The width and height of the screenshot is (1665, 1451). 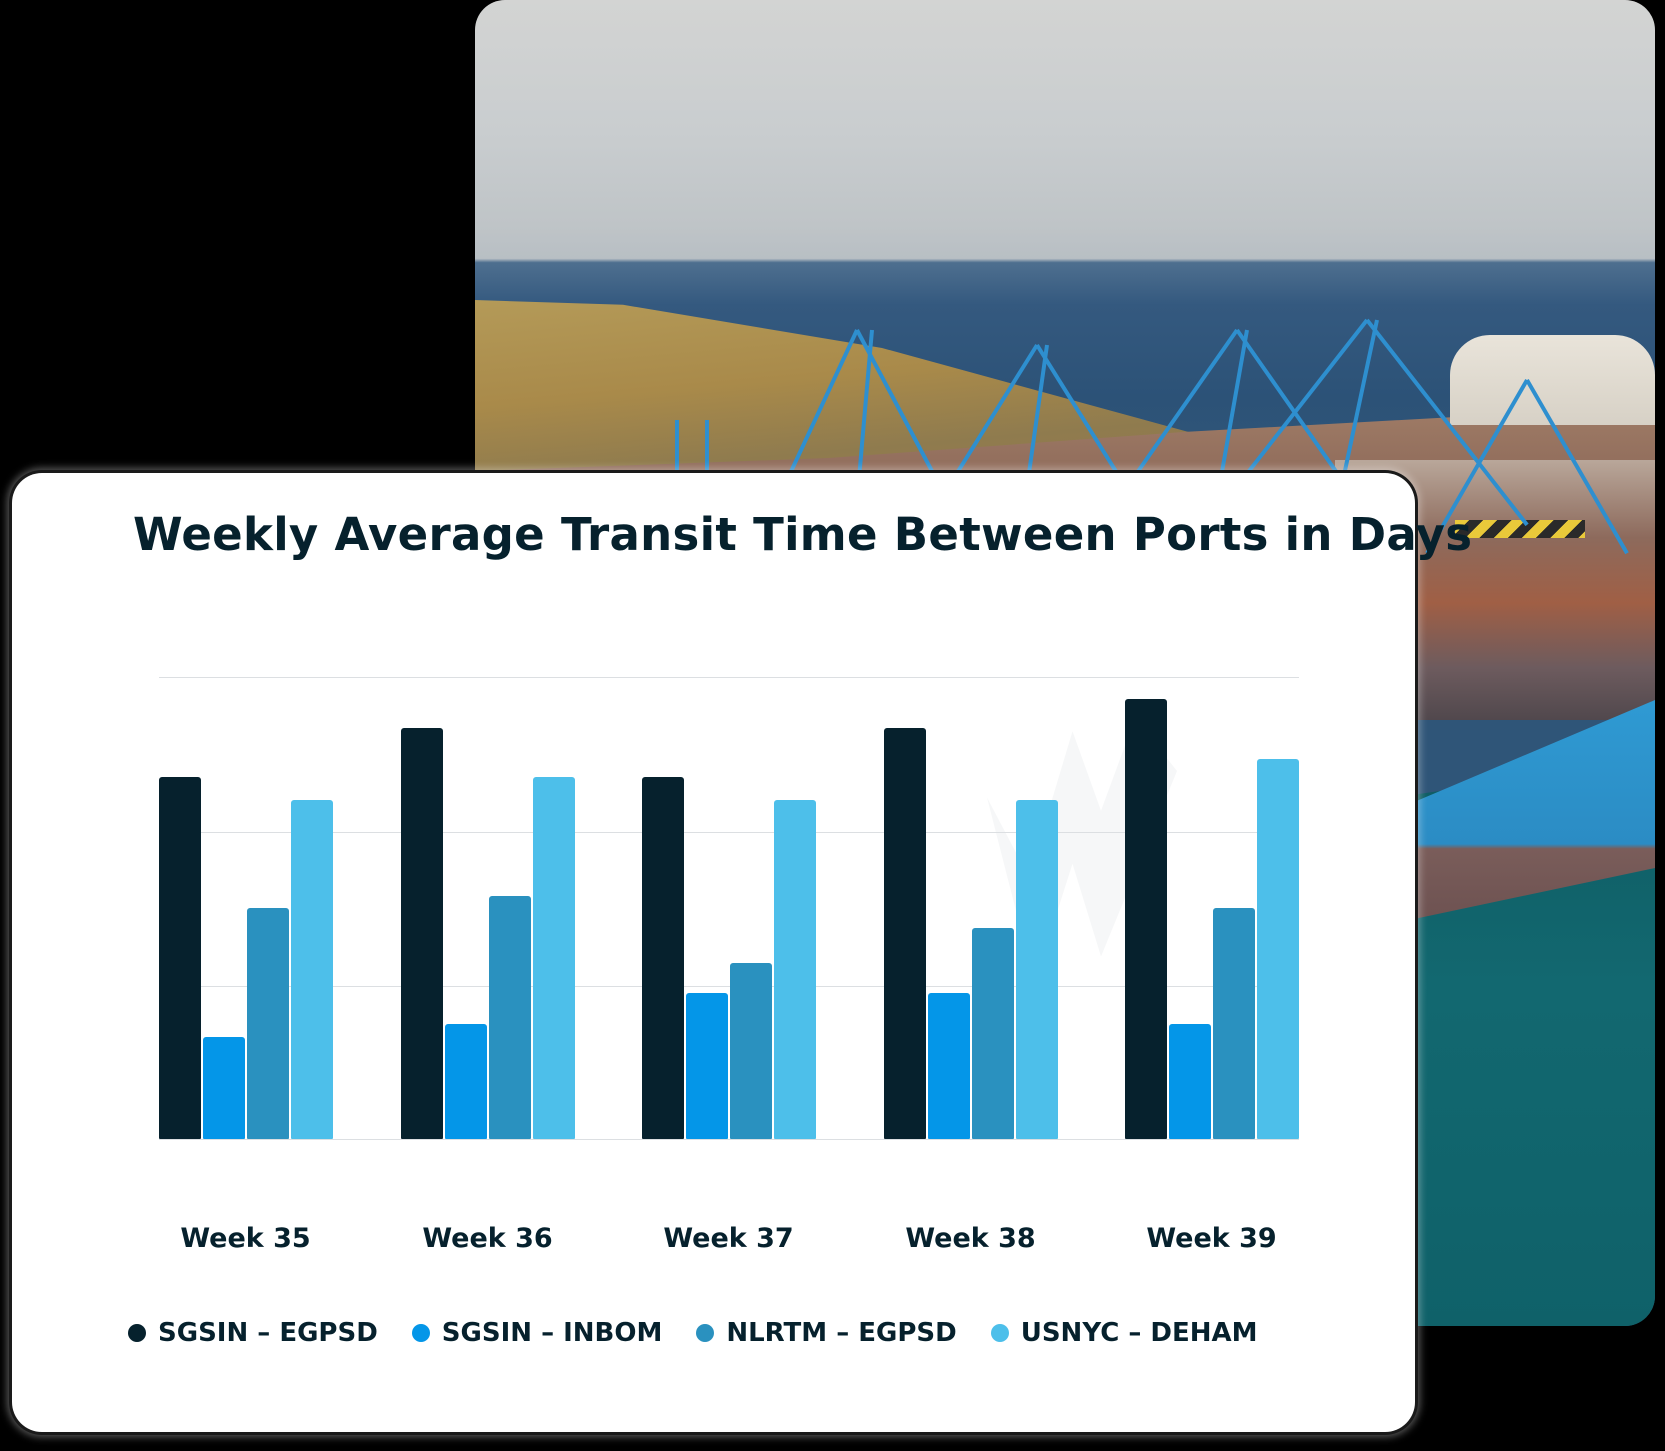 I want to click on legend-item-usnyc-deham: USNYC – DEHAM, so click(x=1124, y=1333).